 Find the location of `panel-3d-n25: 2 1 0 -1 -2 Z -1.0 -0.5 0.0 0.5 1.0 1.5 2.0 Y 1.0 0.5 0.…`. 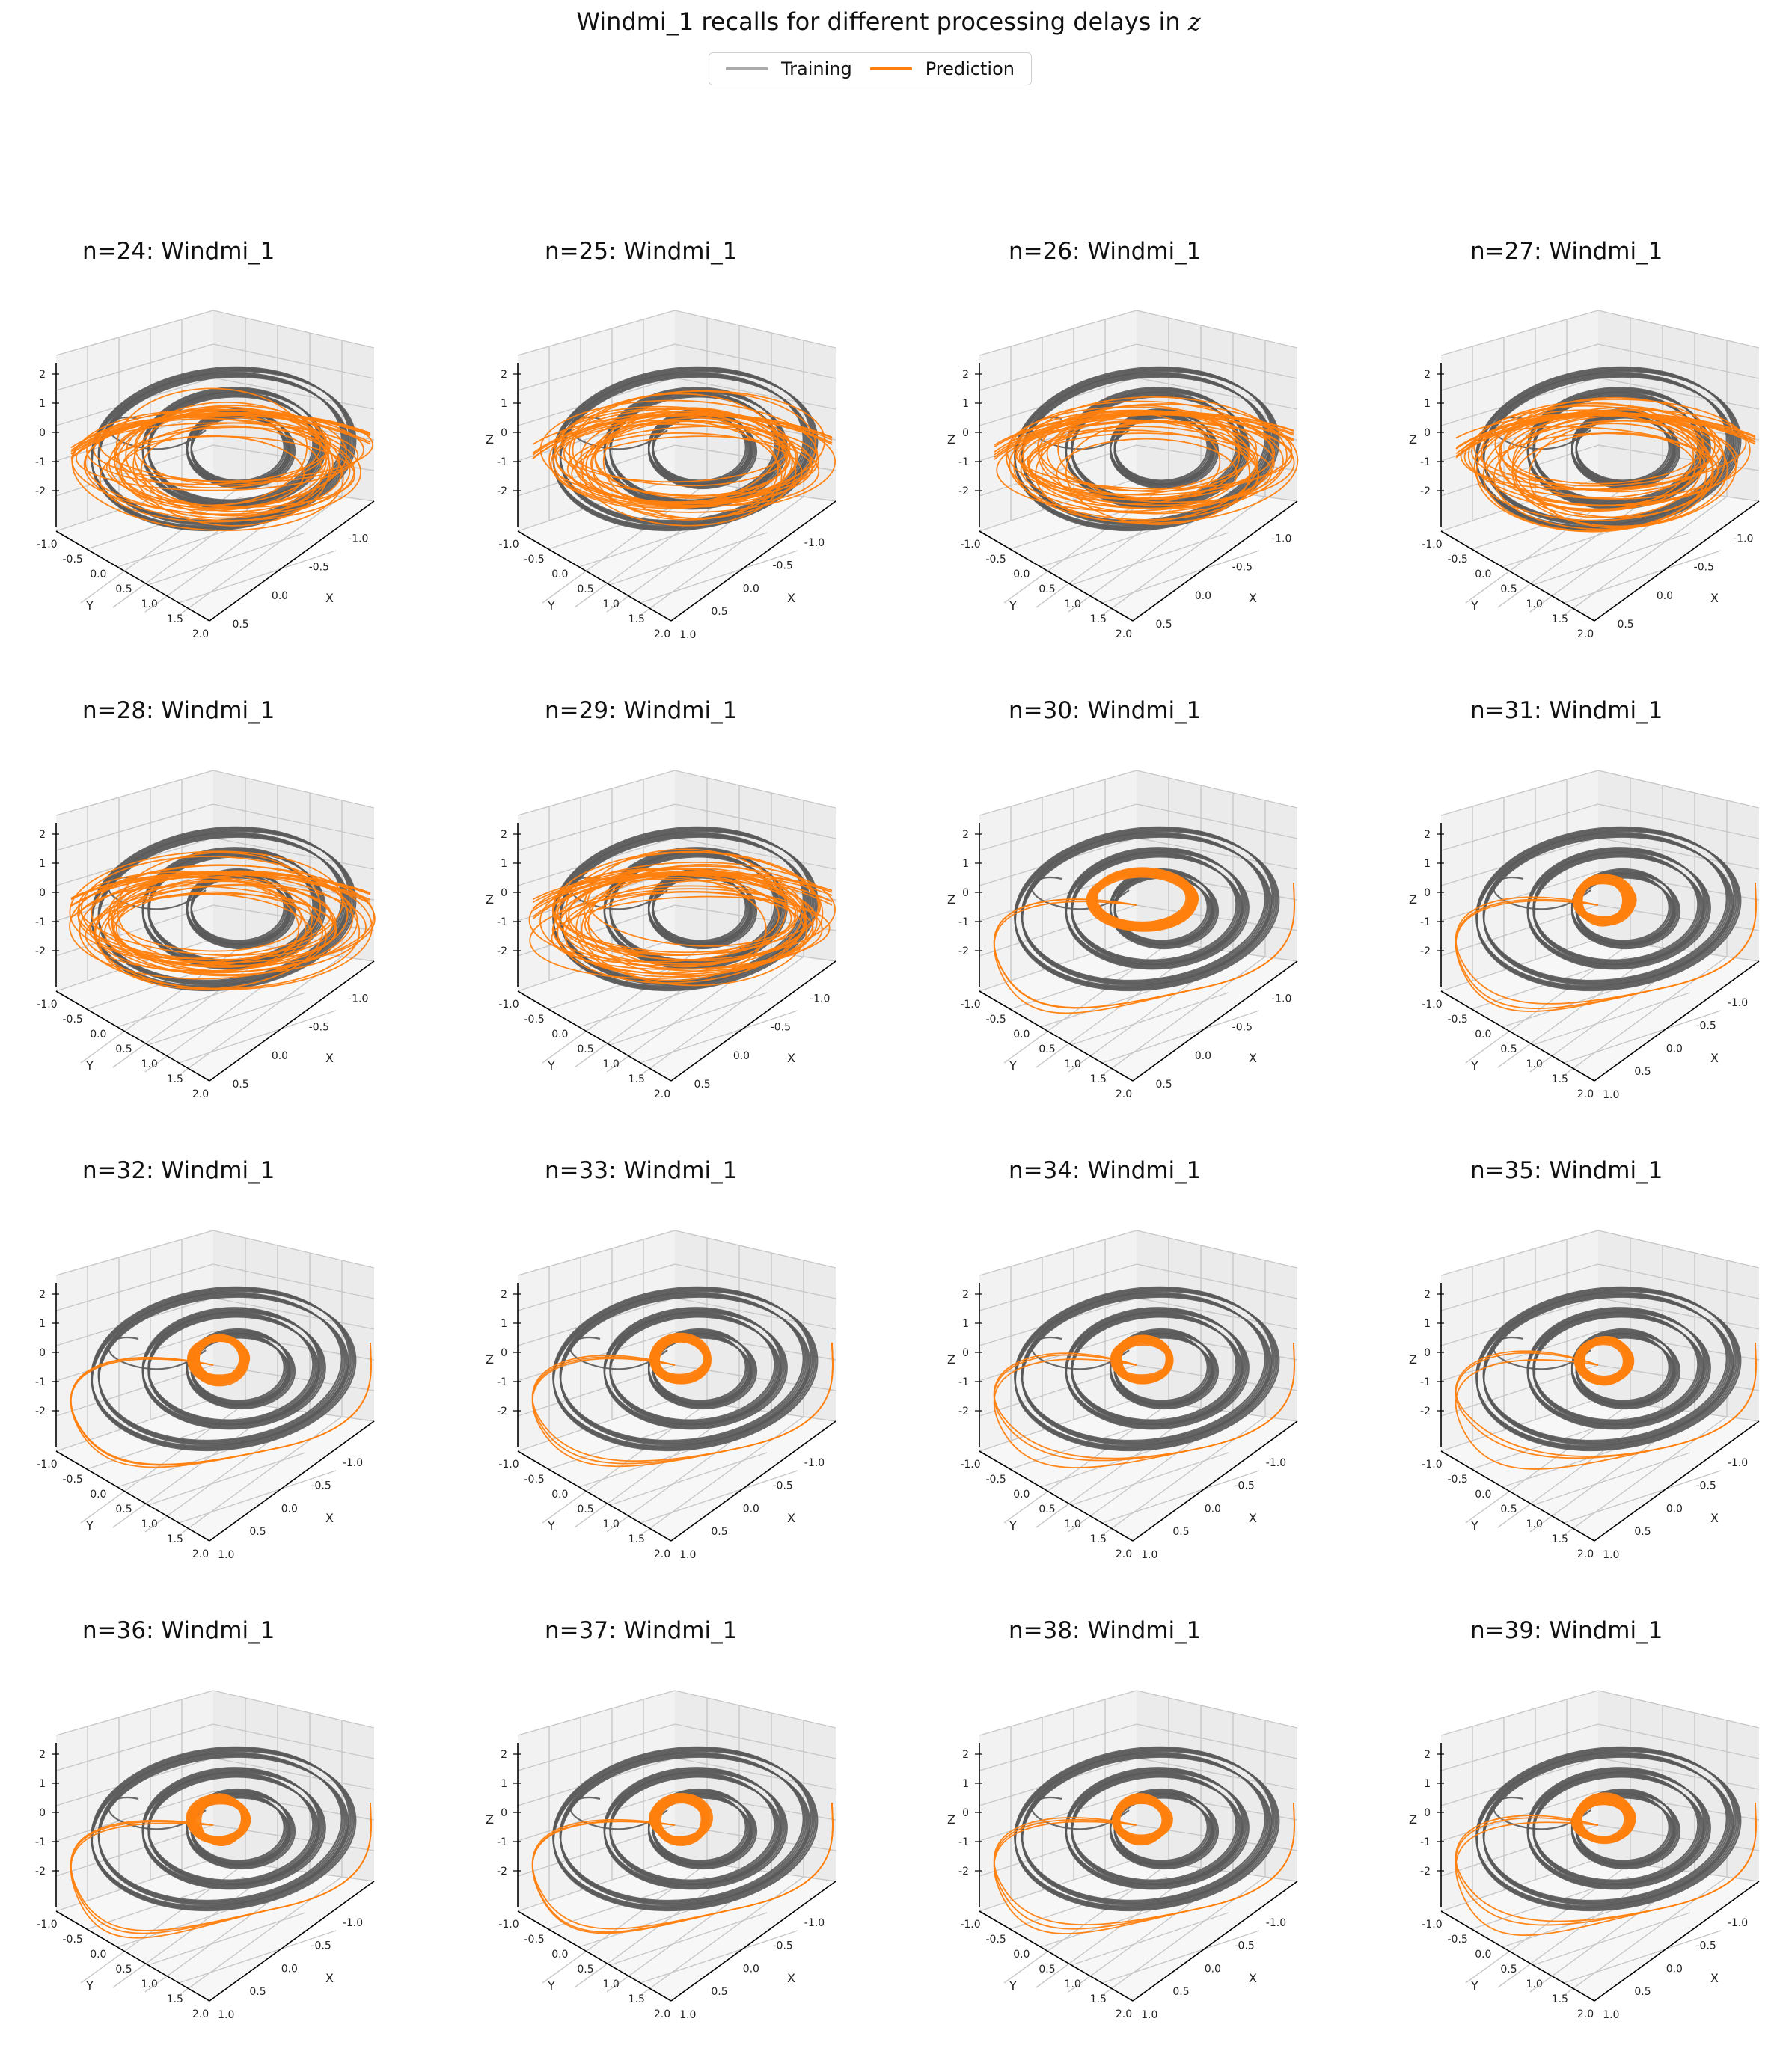

panel-3d-n25: 2 1 0 -1 -2 Z -1.0 -0.5 0.0 0.5 1.0 1.5 2.0 Y 1.0 0.5 0.… is located at coordinates (661, 475).